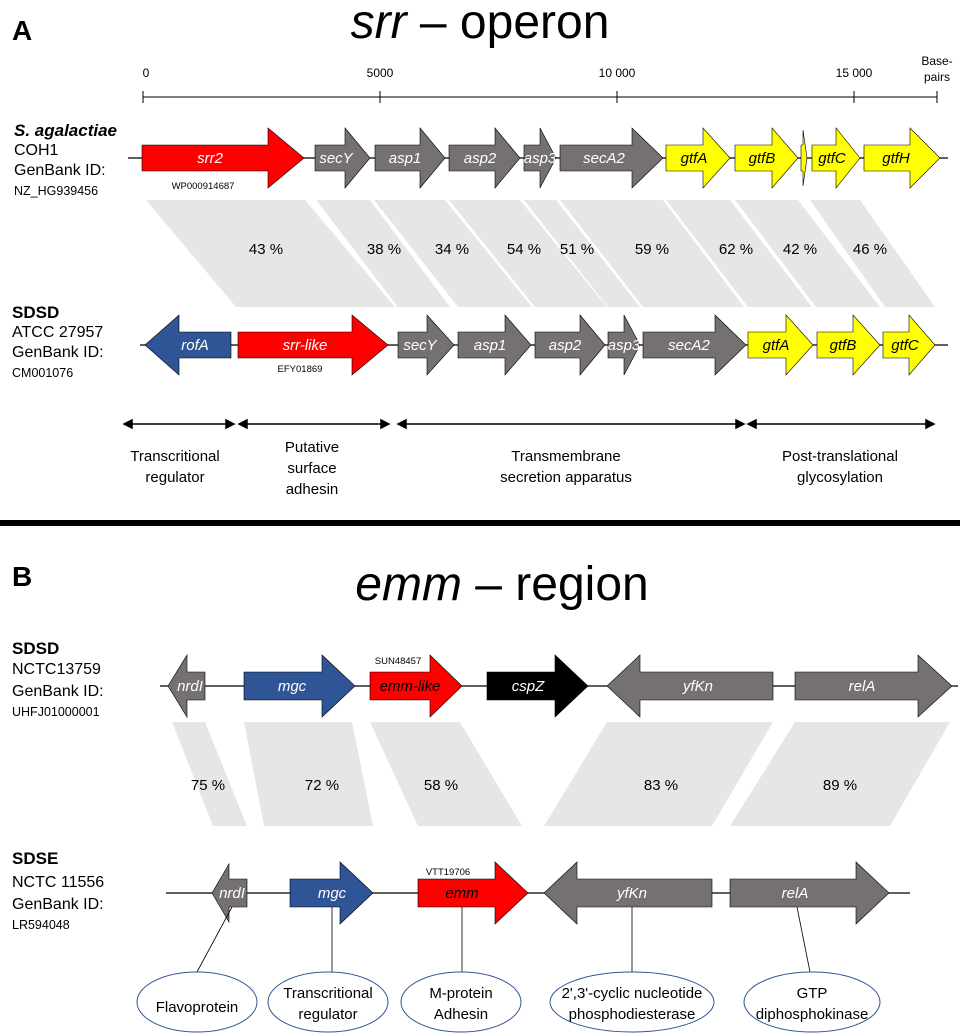 The width and height of the screenshot is (960, 1036). I want to click on scale-unit-label: Base-, so click(936, 61).